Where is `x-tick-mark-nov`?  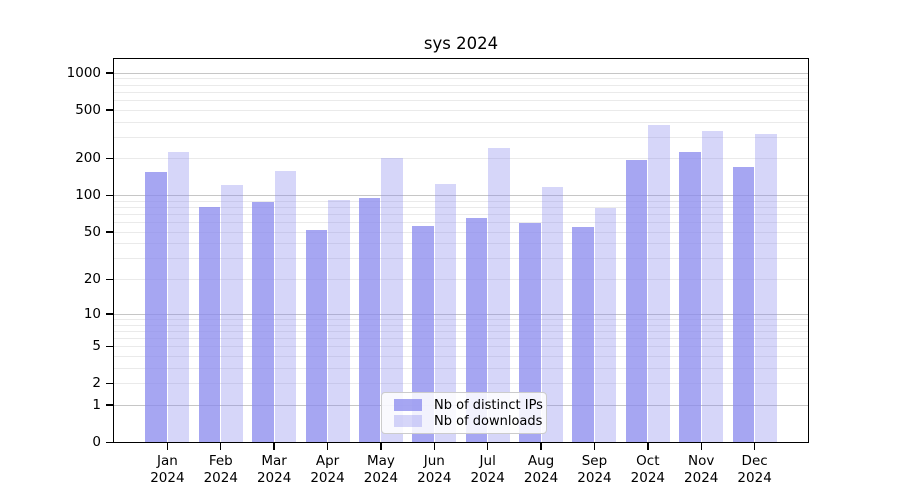 x-tick-mark-nov is located at coordinates (701, 446).